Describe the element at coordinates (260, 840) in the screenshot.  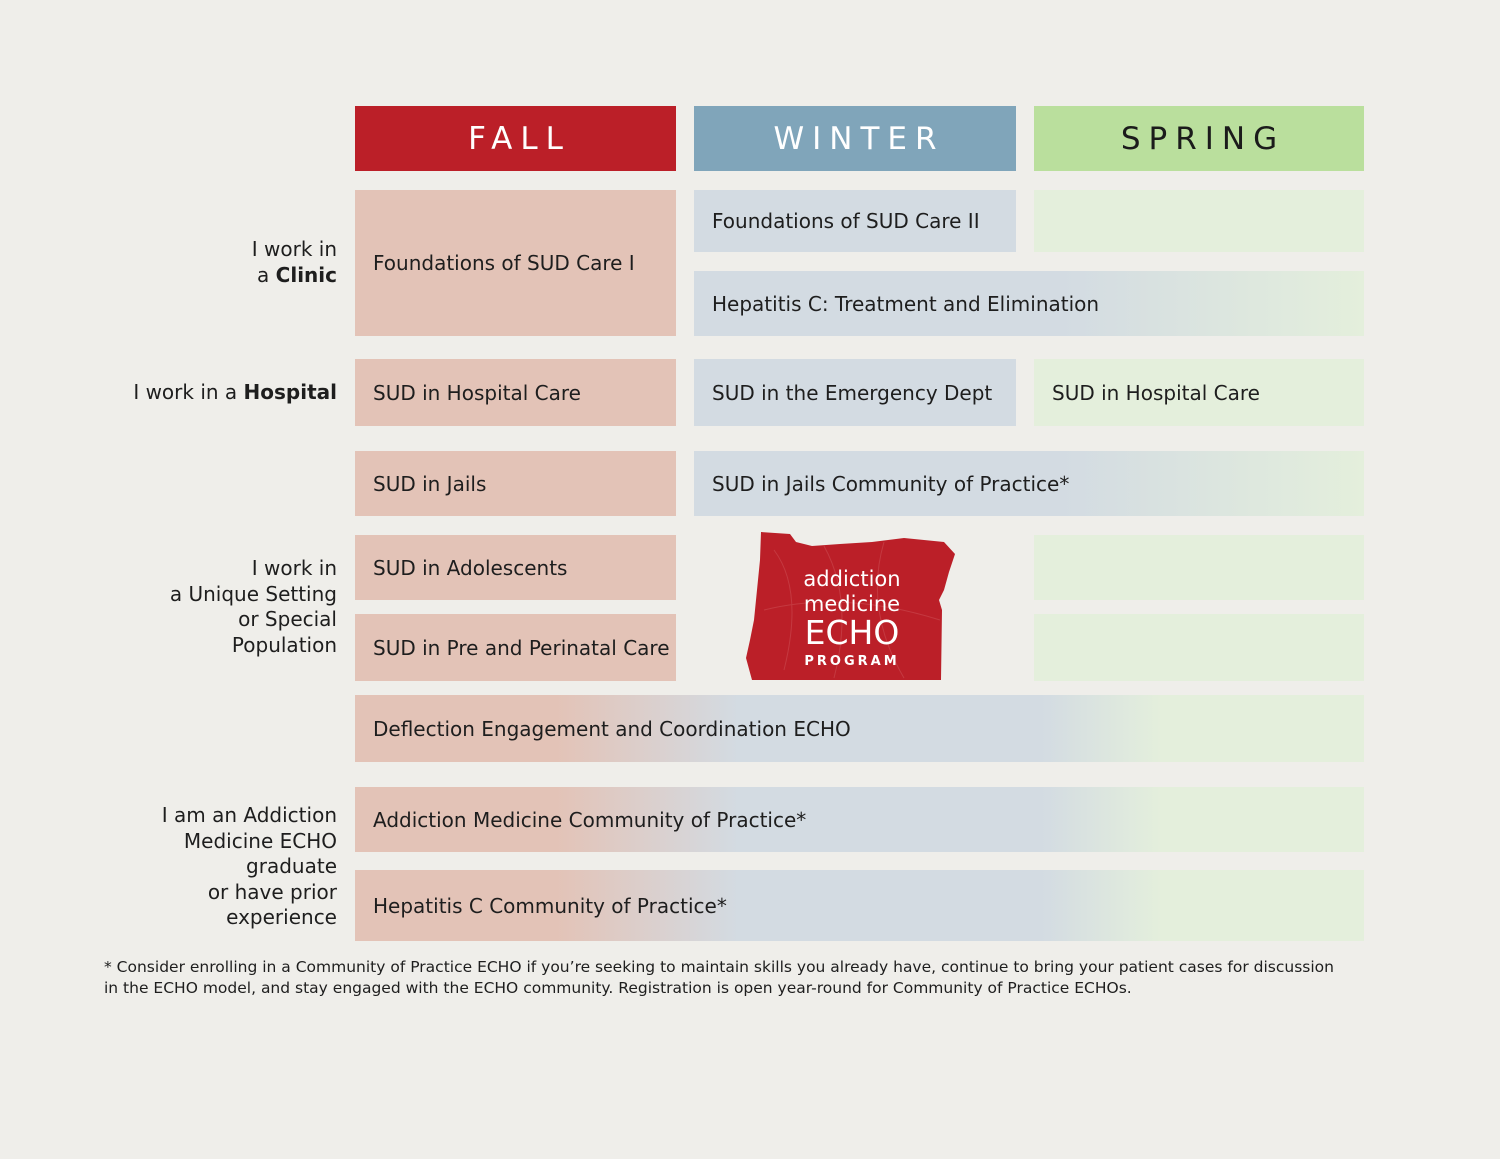
I see `row-label-graduate-line2: Medicine ECHO` at that location.